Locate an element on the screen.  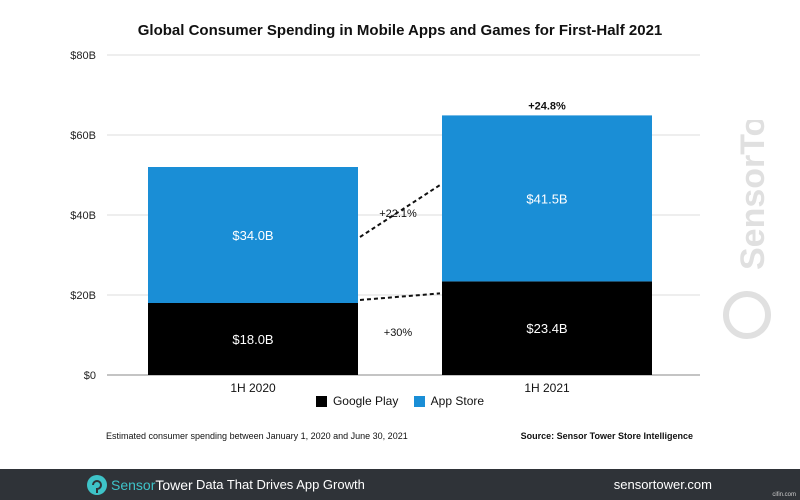
x-tick-label: 1H 2021 is located at coordinates (547, 388).